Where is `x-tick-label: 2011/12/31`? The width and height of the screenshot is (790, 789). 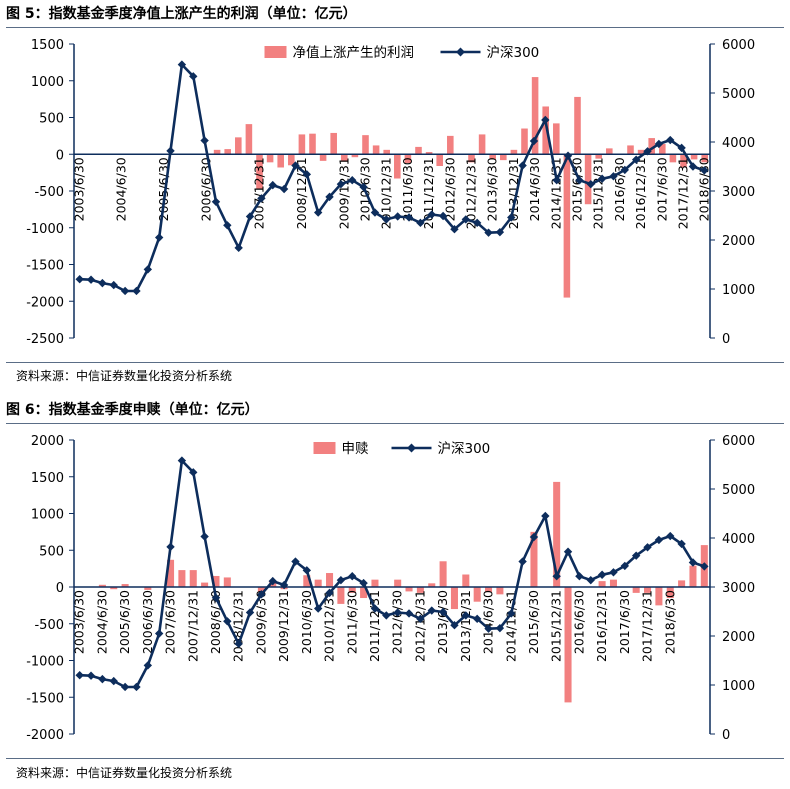 x-tick-label: 2011/12/31 is located at coordinates (374, 626).